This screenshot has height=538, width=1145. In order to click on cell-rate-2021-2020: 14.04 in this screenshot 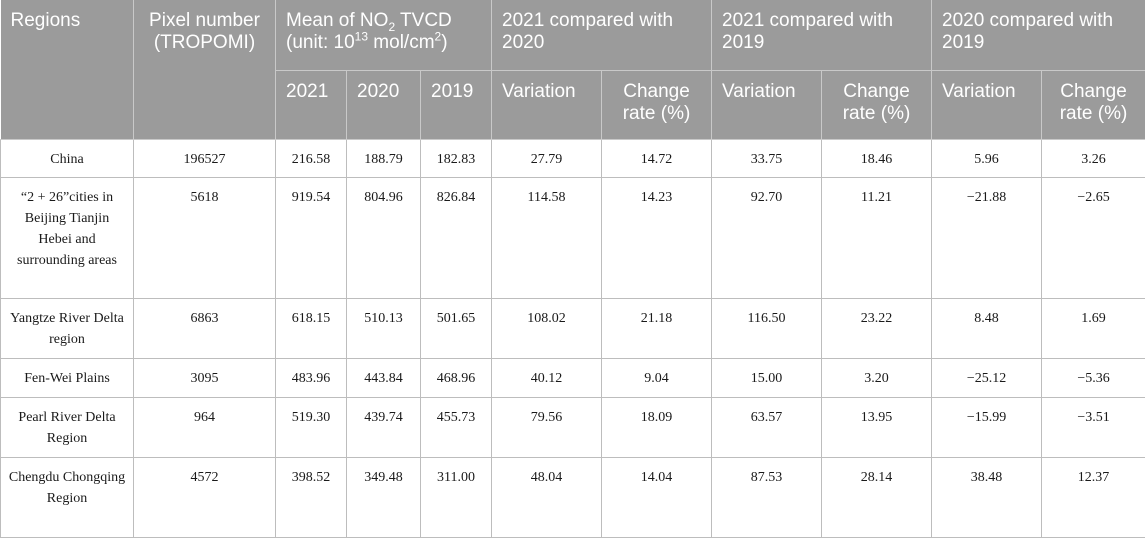, I will do `click(657, 497)`.